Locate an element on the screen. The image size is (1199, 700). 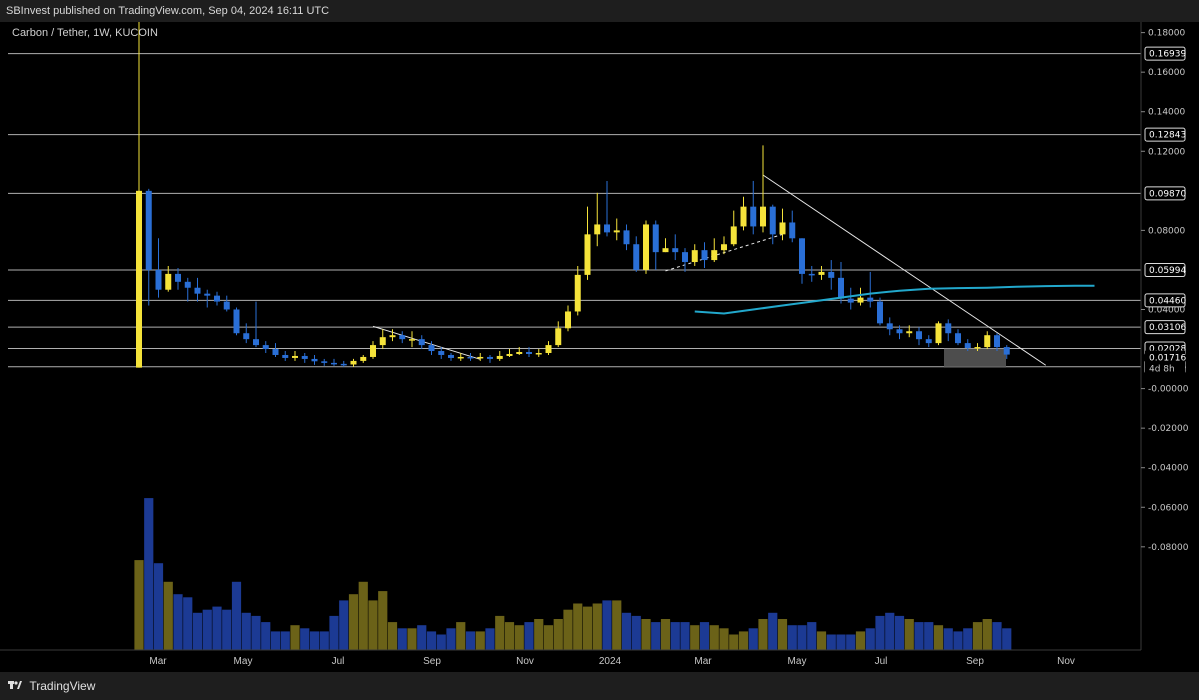
level-label: 0.12843 is located at coordinates (1167, 136).